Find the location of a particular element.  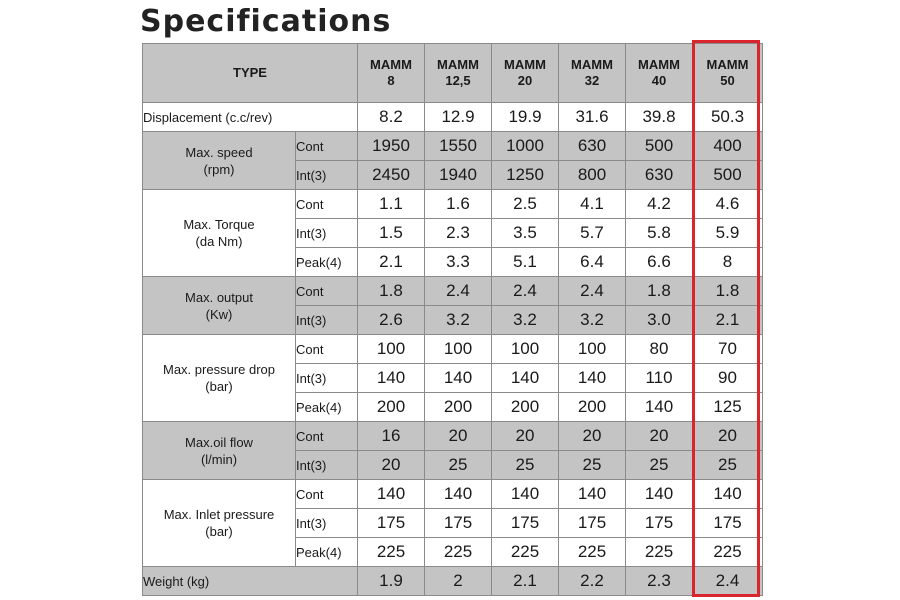

param-name: Max. output is located at coordinates (219, 297).